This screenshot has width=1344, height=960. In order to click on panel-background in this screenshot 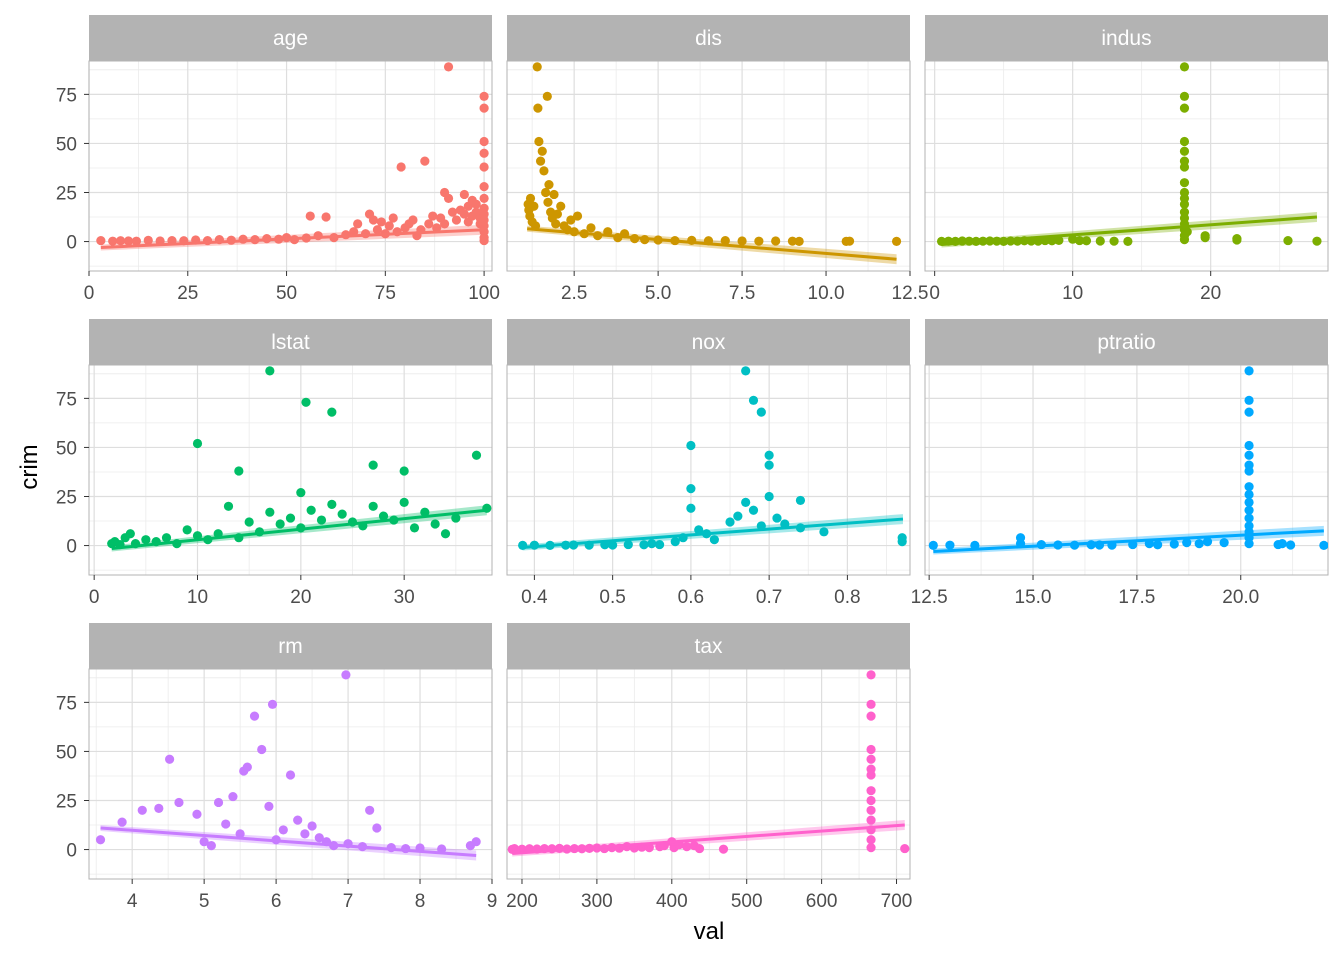, I will do `click(1126, 166)`.